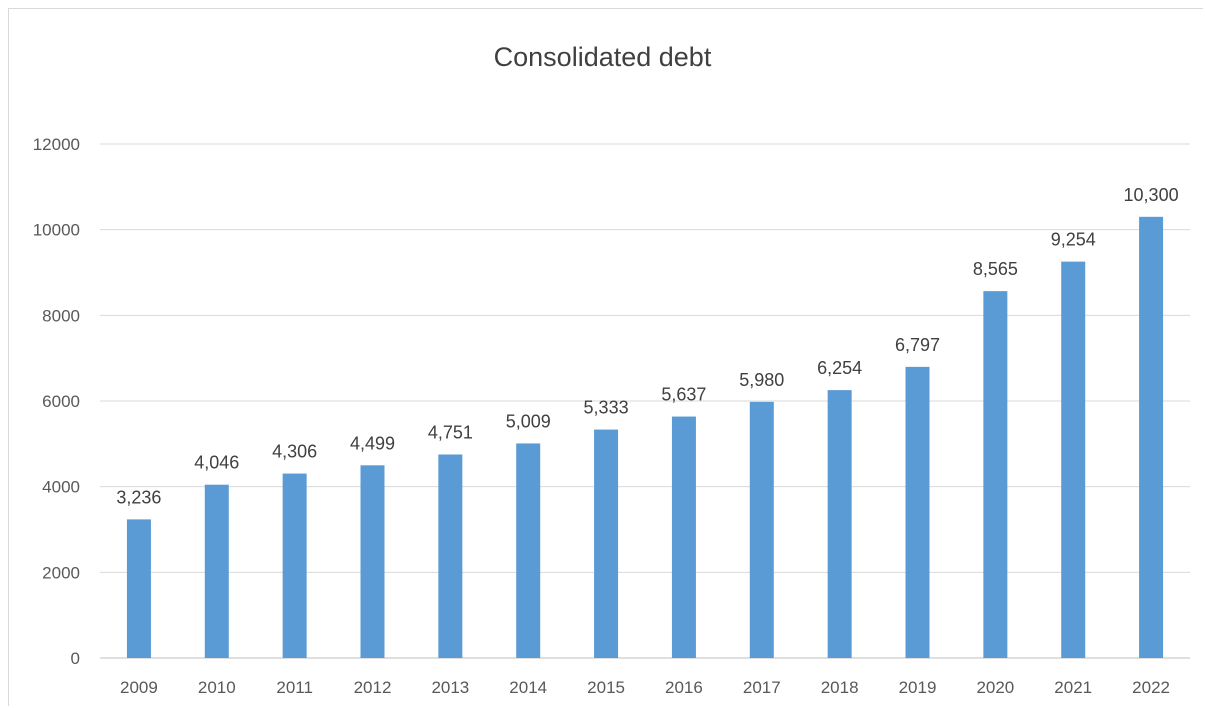  Describe the element at coordinates (61, 572) in the screenshot. I see `y-tick-label: 2000` at that location.